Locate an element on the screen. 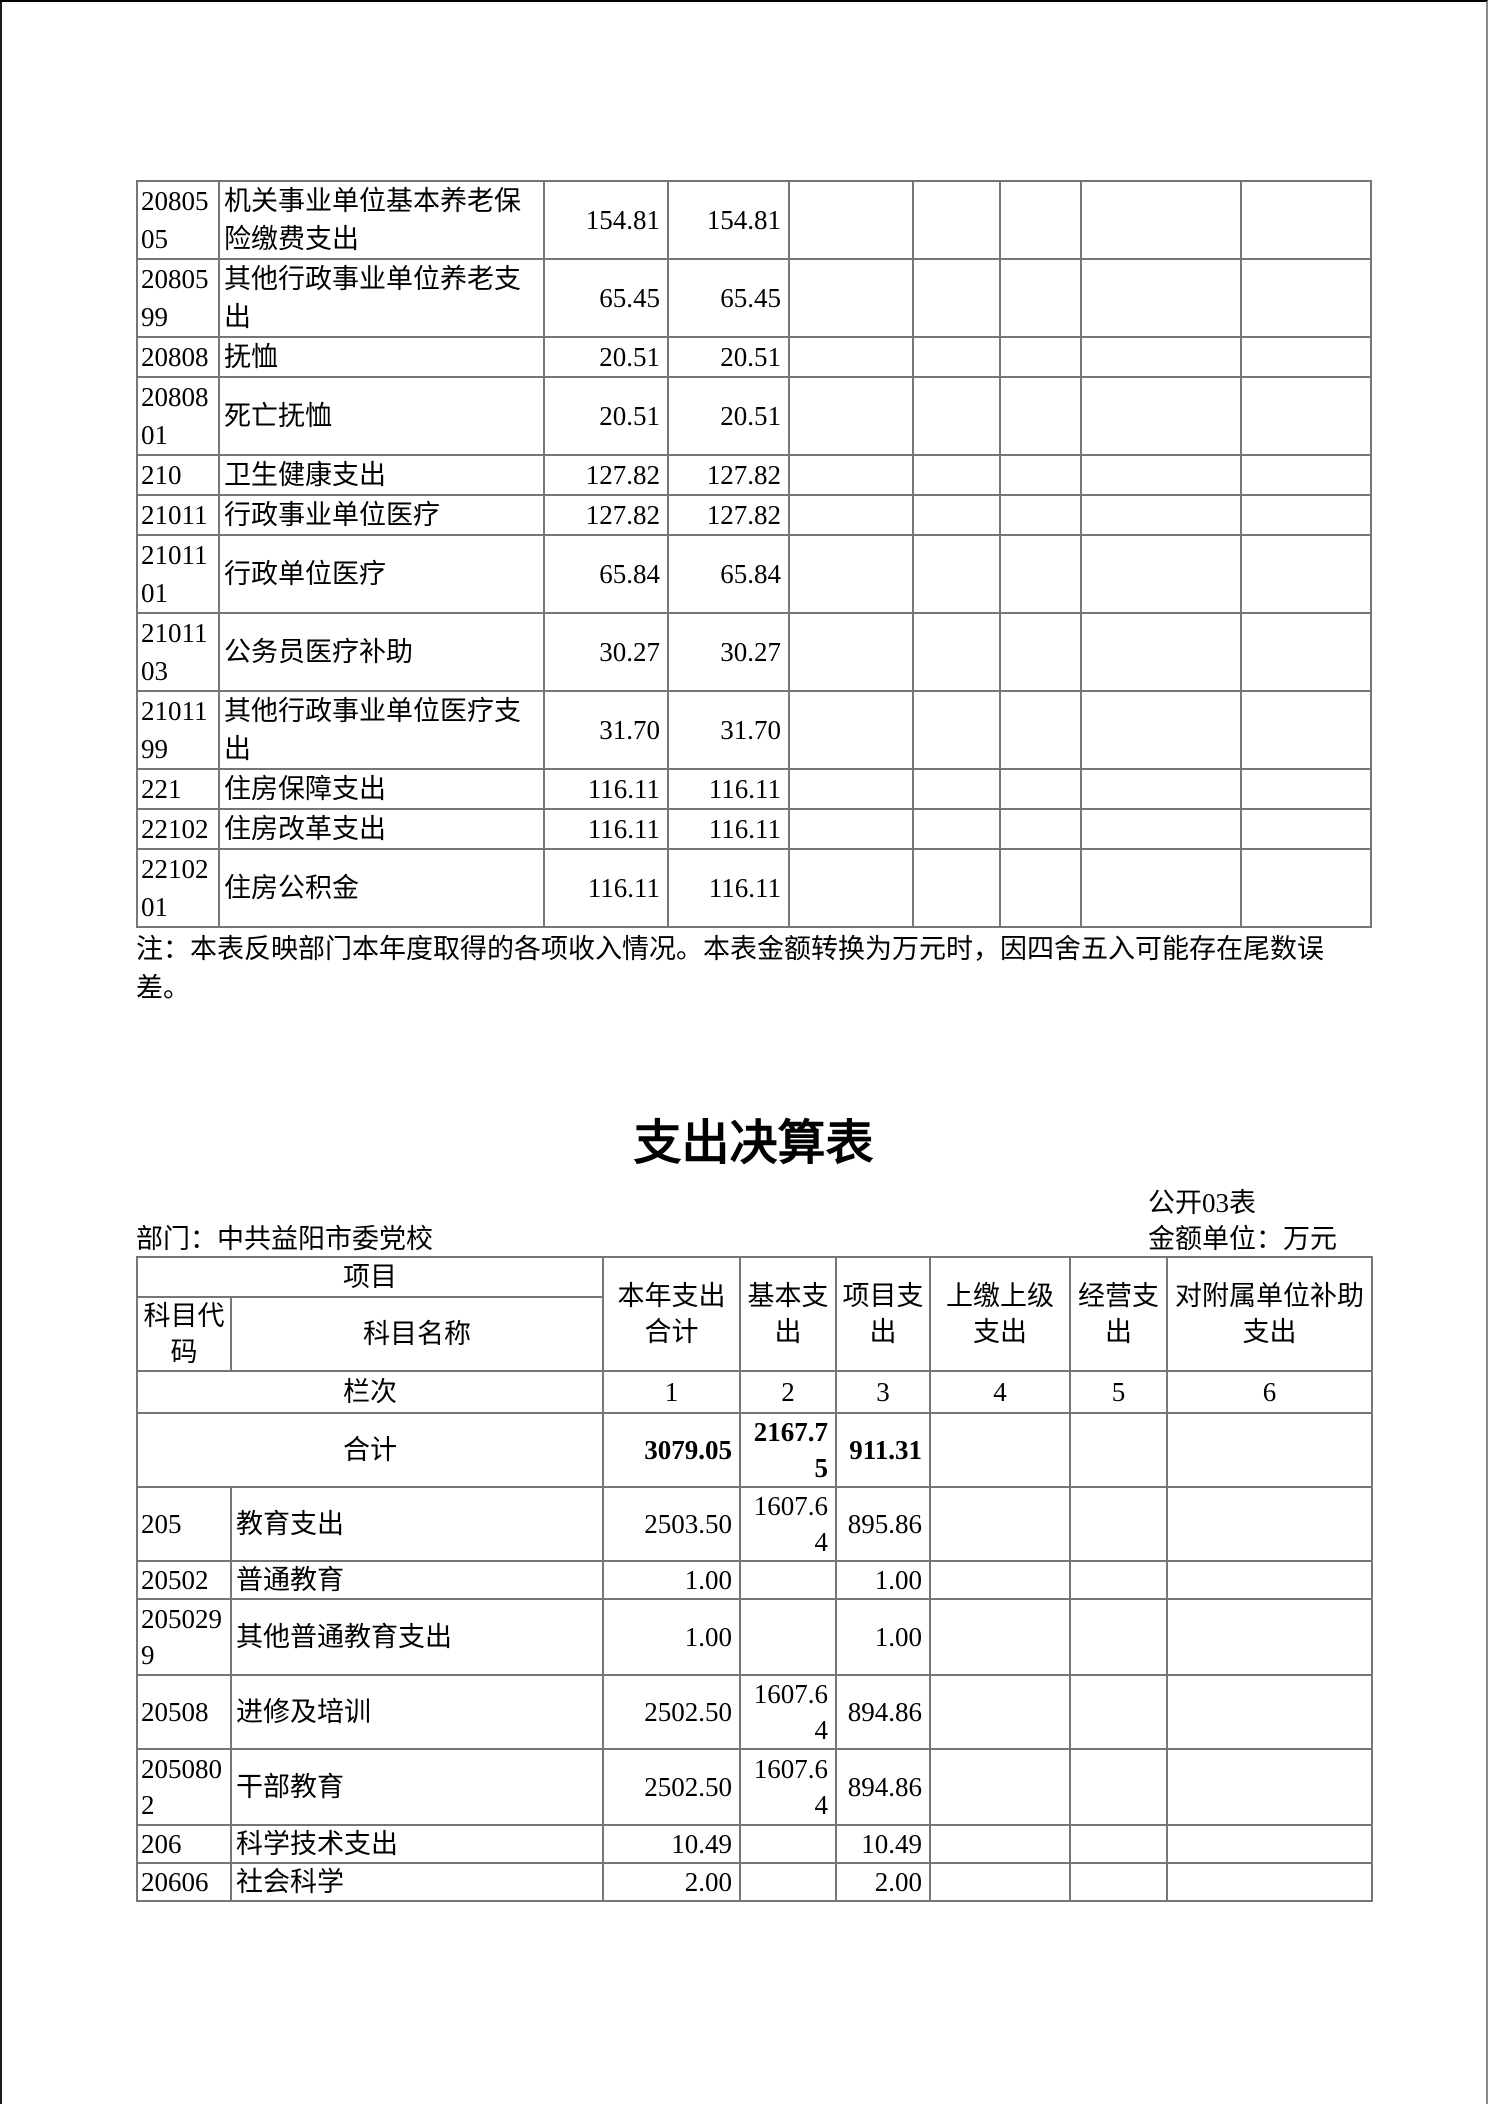 This screenshot has height=2104, width=1488. table-row: 20808 抚恤 20.51 20.51 is located at coordinates (754, 357).